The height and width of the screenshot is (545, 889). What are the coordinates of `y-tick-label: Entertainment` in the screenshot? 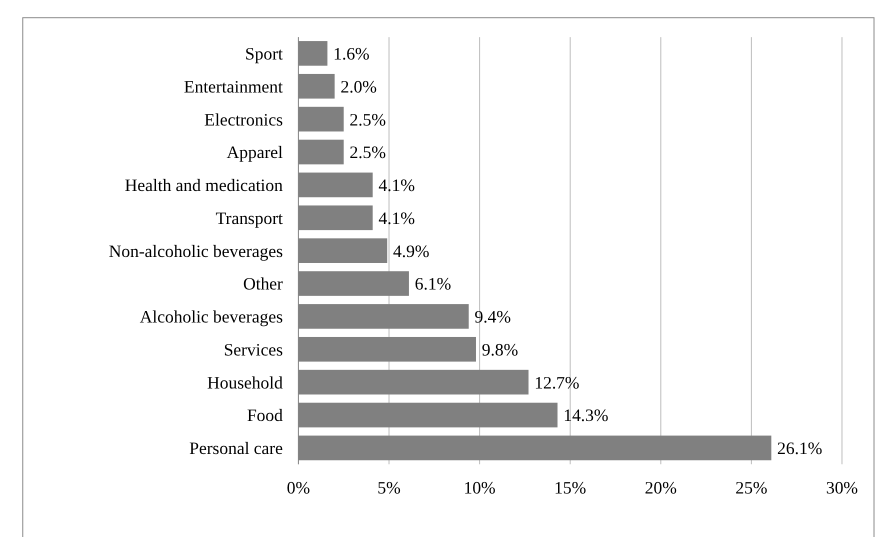 It's located at (234, 86).